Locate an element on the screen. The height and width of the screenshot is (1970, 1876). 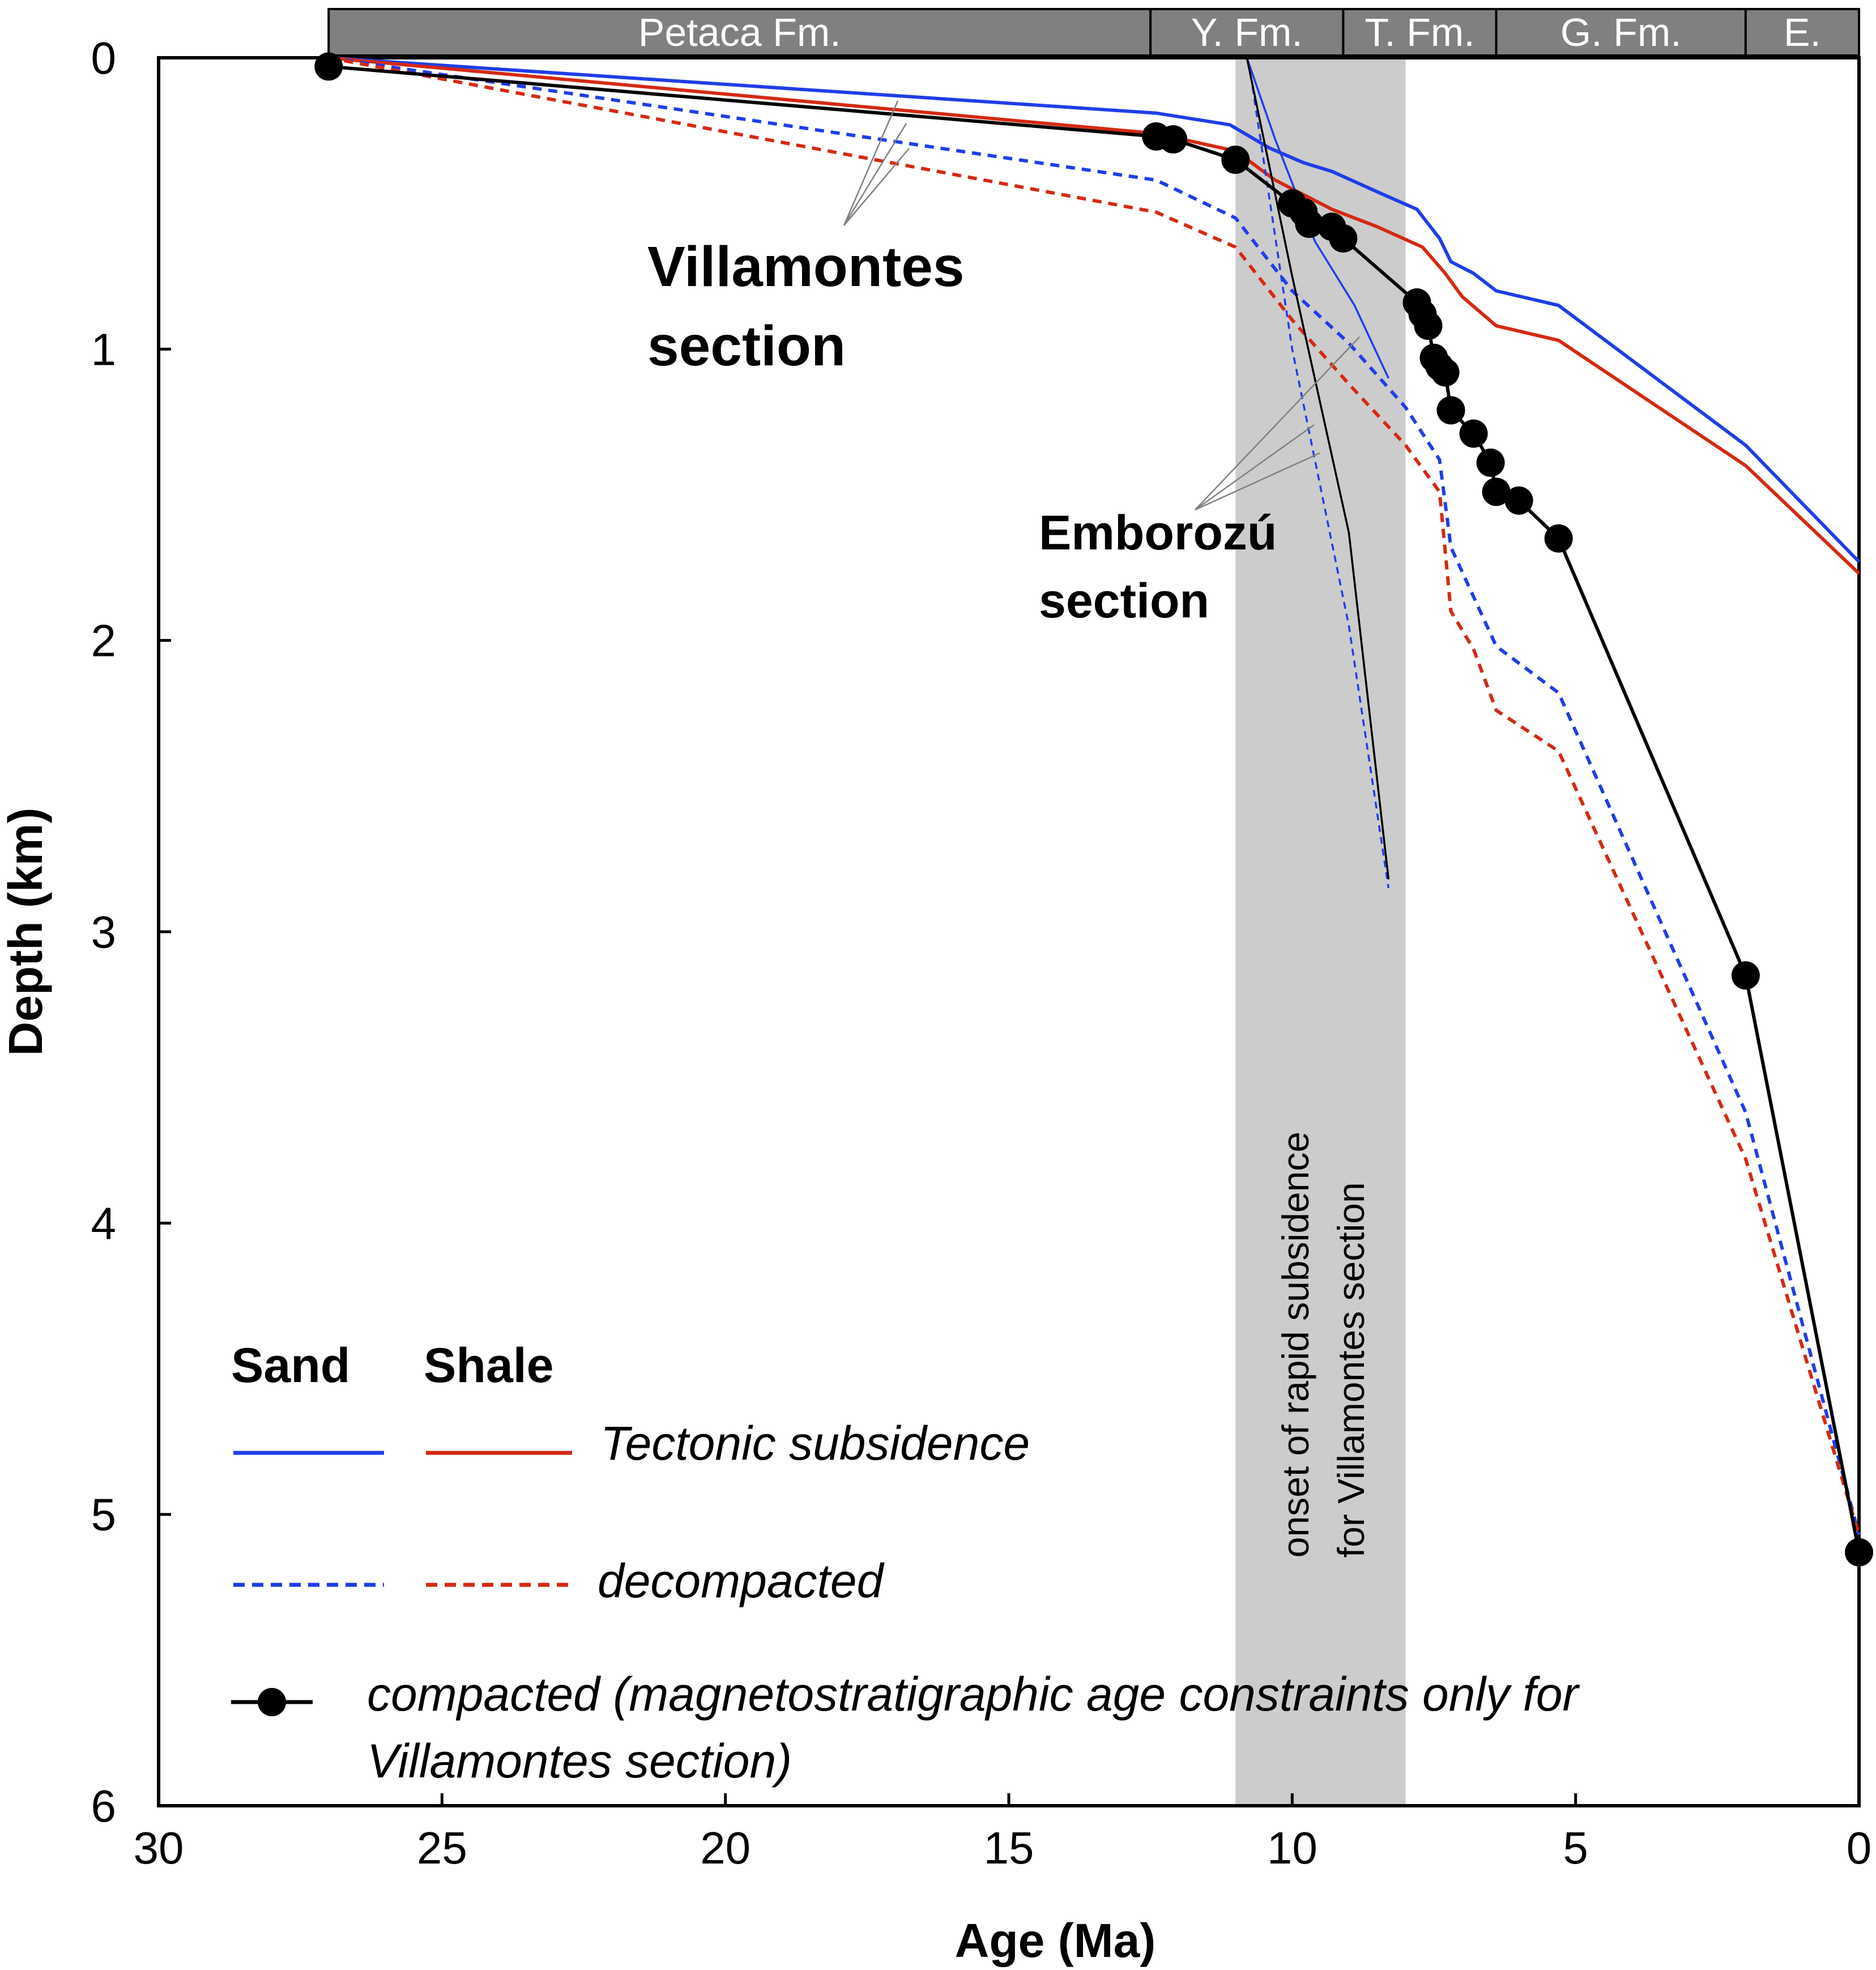
y-tick-label: 1 is located at coordinates (104, 349).